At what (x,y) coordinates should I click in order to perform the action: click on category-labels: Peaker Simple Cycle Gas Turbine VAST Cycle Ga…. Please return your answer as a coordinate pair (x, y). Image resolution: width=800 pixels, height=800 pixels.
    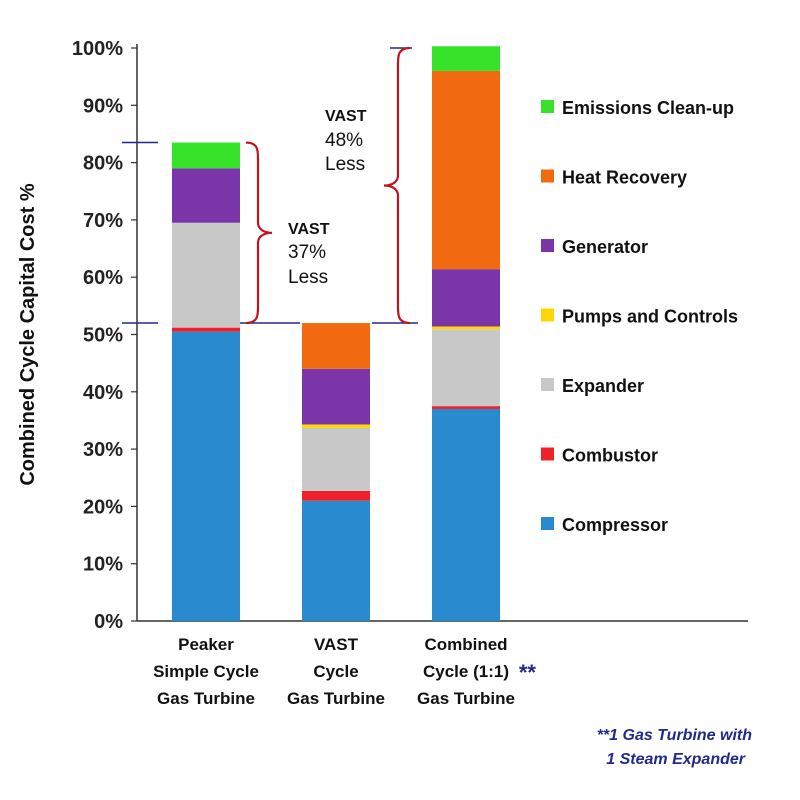
    Looking at the image, I should click on (344, 671).